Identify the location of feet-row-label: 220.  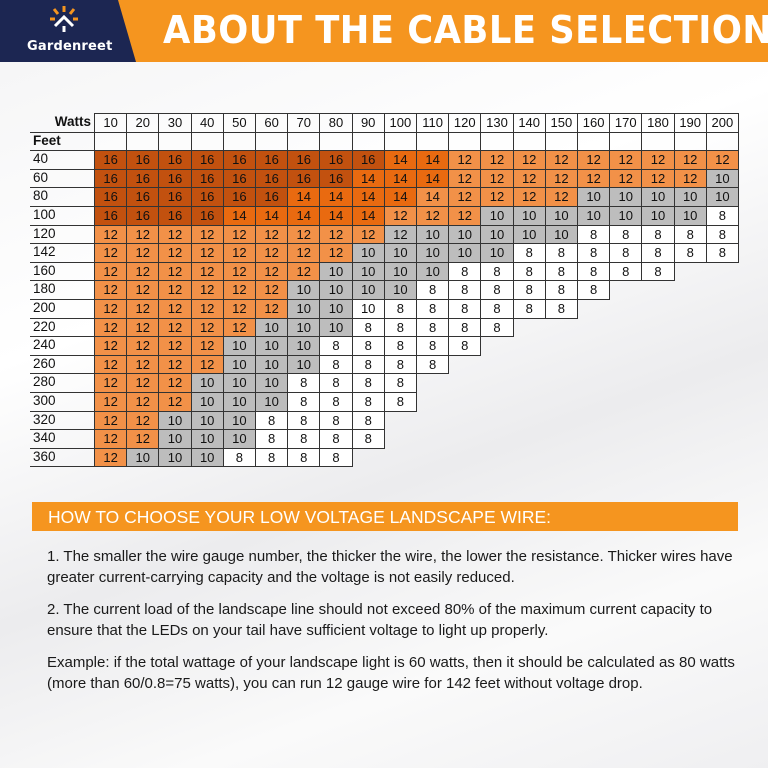
(62, 328).